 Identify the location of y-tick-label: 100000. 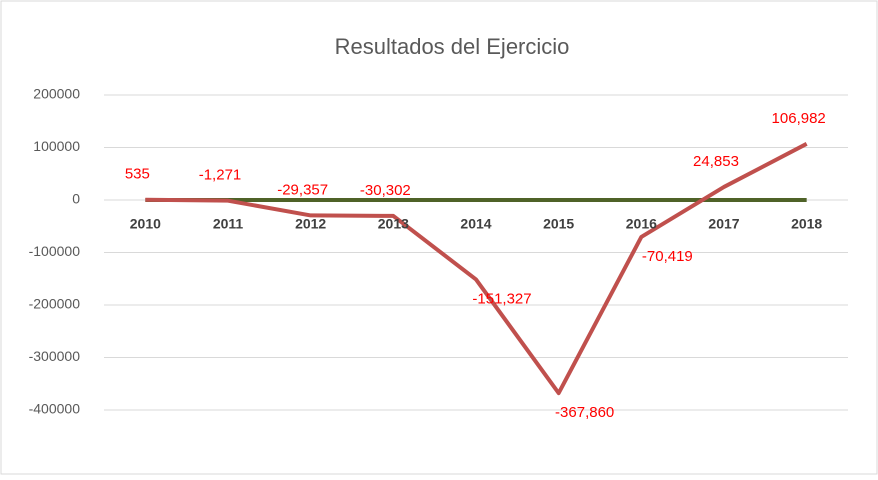
(56, 146).